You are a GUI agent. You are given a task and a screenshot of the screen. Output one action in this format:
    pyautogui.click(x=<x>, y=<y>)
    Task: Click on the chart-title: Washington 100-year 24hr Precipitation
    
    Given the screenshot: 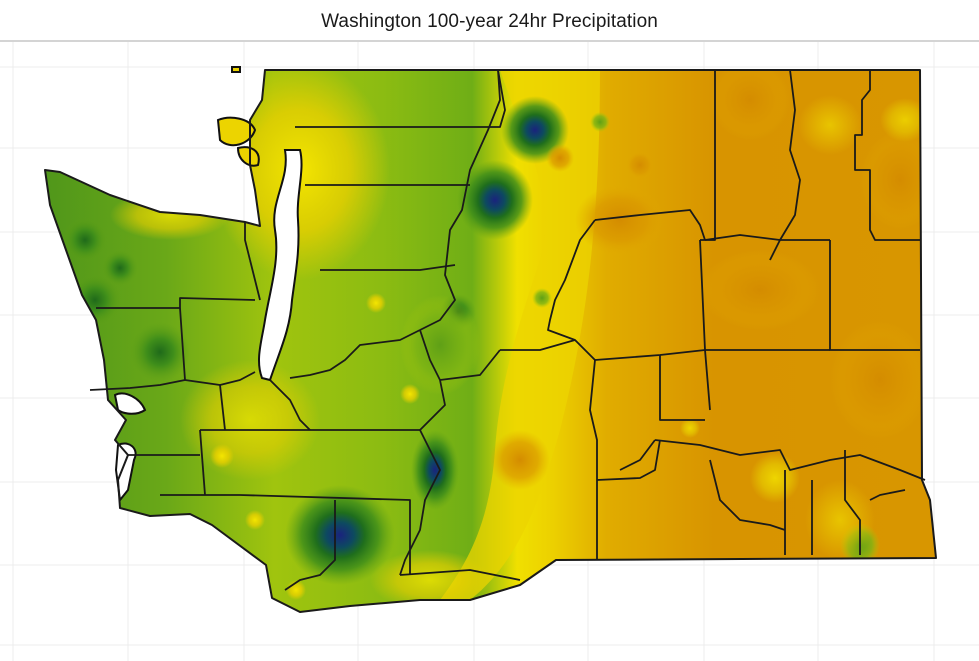 What is the action you would take?
    pyautogui.click(x=489, y=21)
    